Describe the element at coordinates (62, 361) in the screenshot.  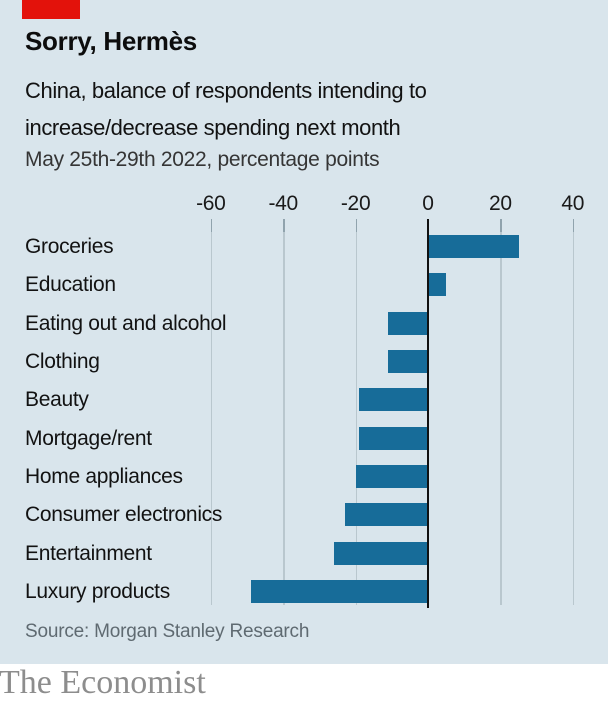
I see `category-label: Clothing` at that location.